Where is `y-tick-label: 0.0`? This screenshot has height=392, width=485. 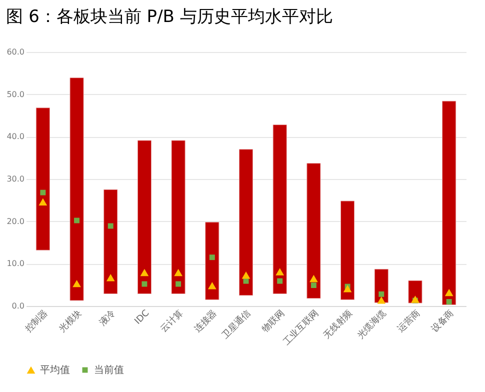 y-tick-label: 0.0 is located at coordinates (18, 306).